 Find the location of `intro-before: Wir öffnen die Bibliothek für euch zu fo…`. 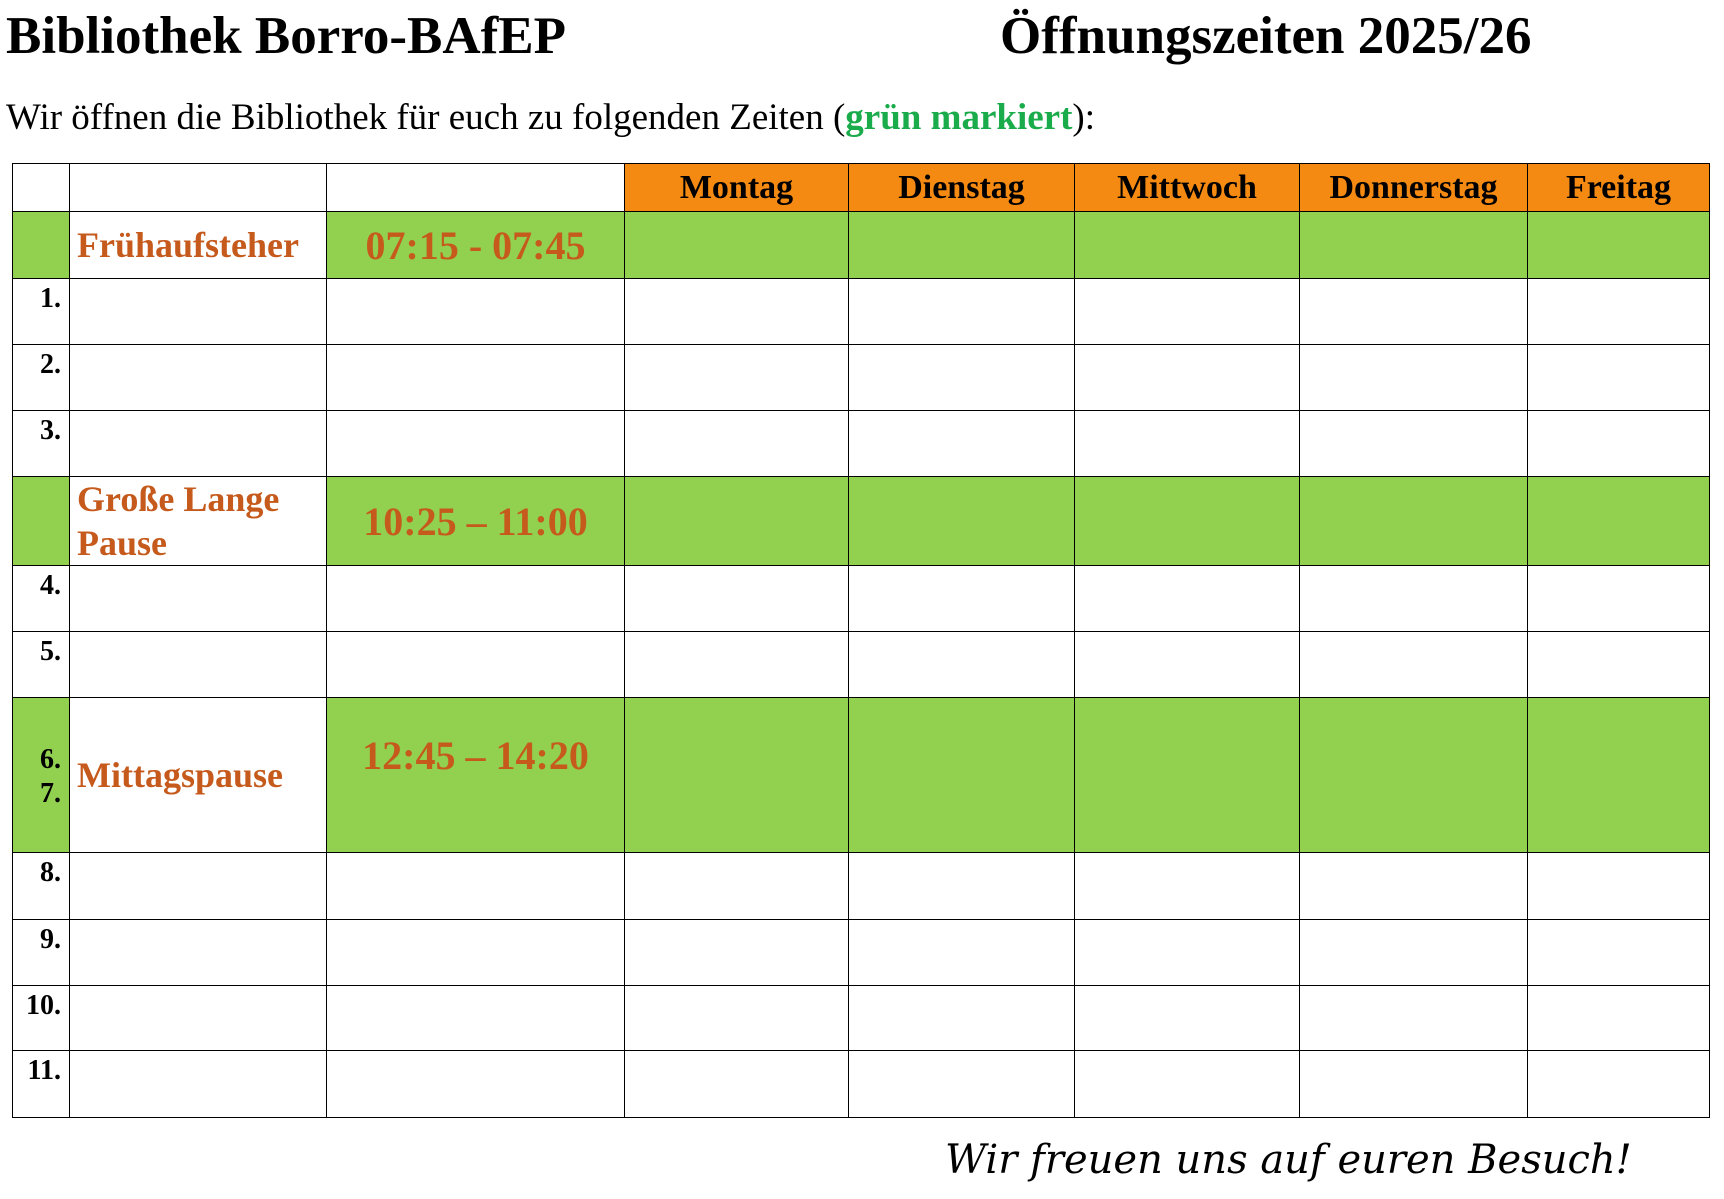

intro-before: Wir öffnen die Bibliothek für euch zu fo… is located at coordinates (426, 117).